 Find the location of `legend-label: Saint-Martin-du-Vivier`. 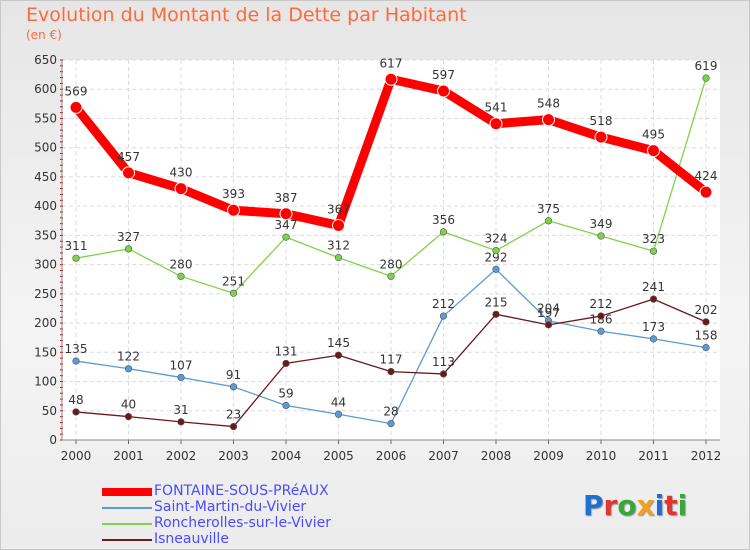

legend-label: Saint-Martin-du-Vivier is located at coordinates (230, 507).